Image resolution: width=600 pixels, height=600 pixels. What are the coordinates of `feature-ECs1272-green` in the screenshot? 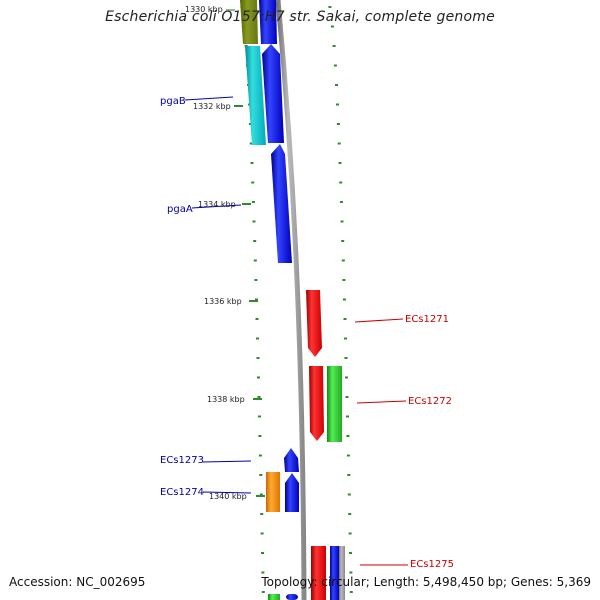 It's located at (334, 404).